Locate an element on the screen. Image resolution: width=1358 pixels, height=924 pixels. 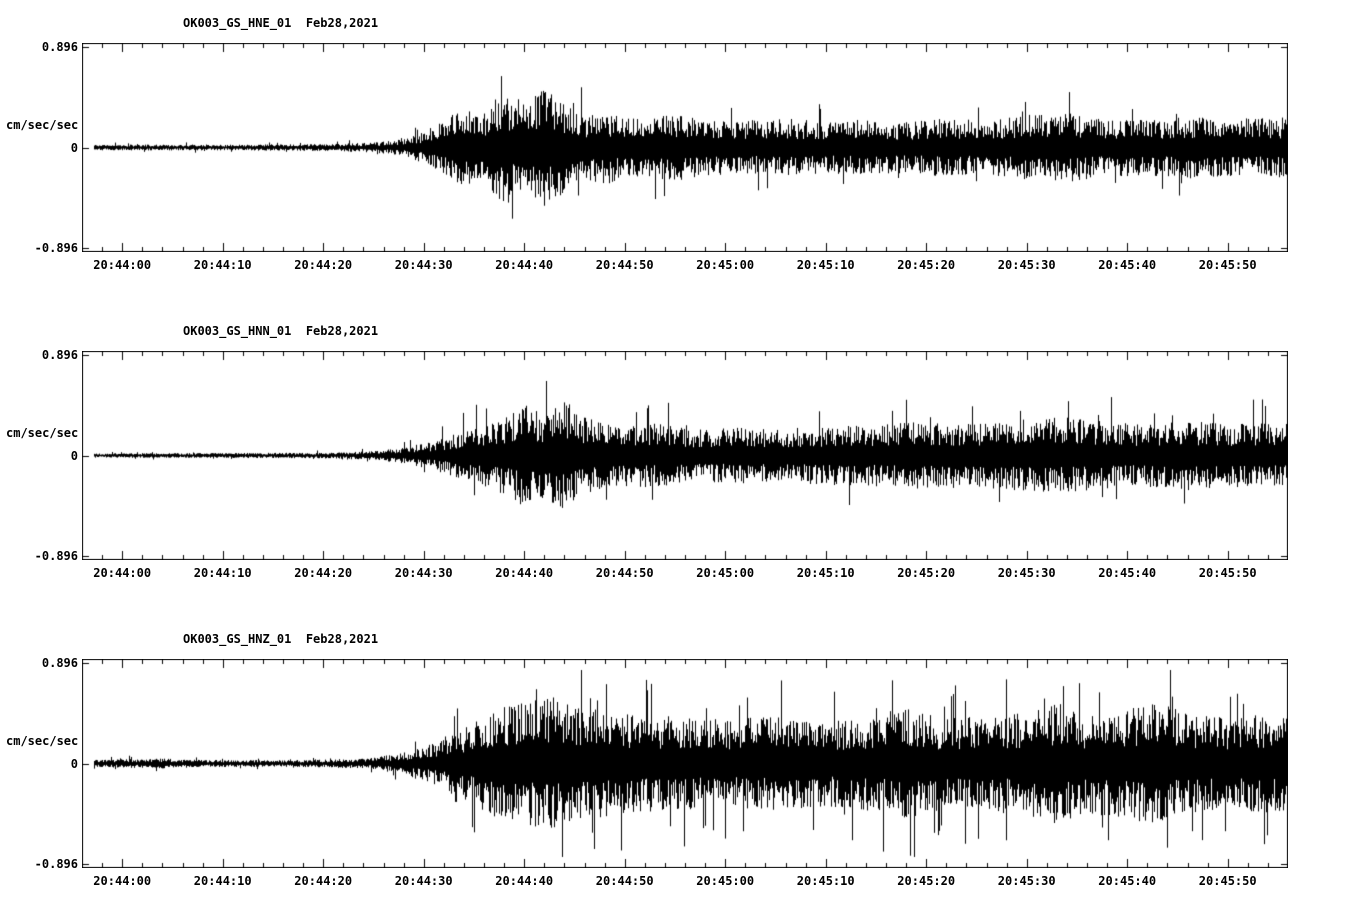
panel-title: OK003_GS_HNN_01 Feb28,2021 is located at coordinates (281, 331).